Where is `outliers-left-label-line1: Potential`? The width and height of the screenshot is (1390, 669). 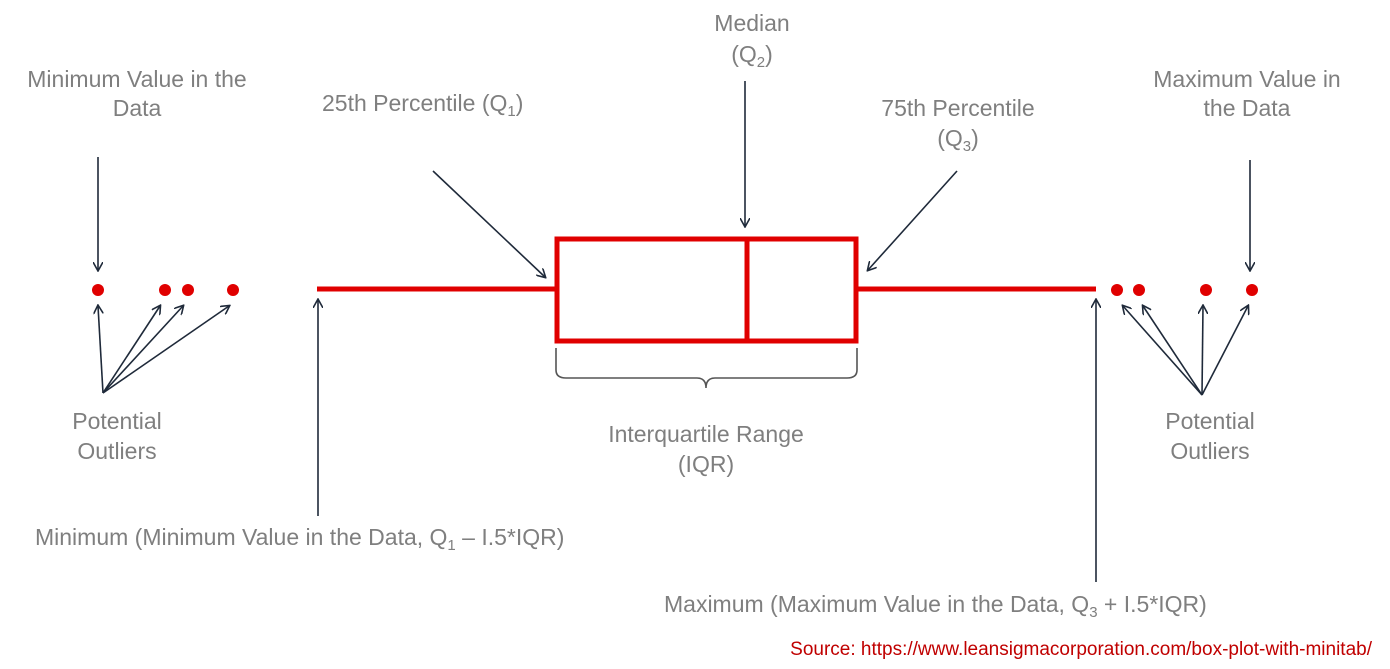
outliers-left-label-line1: Potential is located at coordinates (117, 421).